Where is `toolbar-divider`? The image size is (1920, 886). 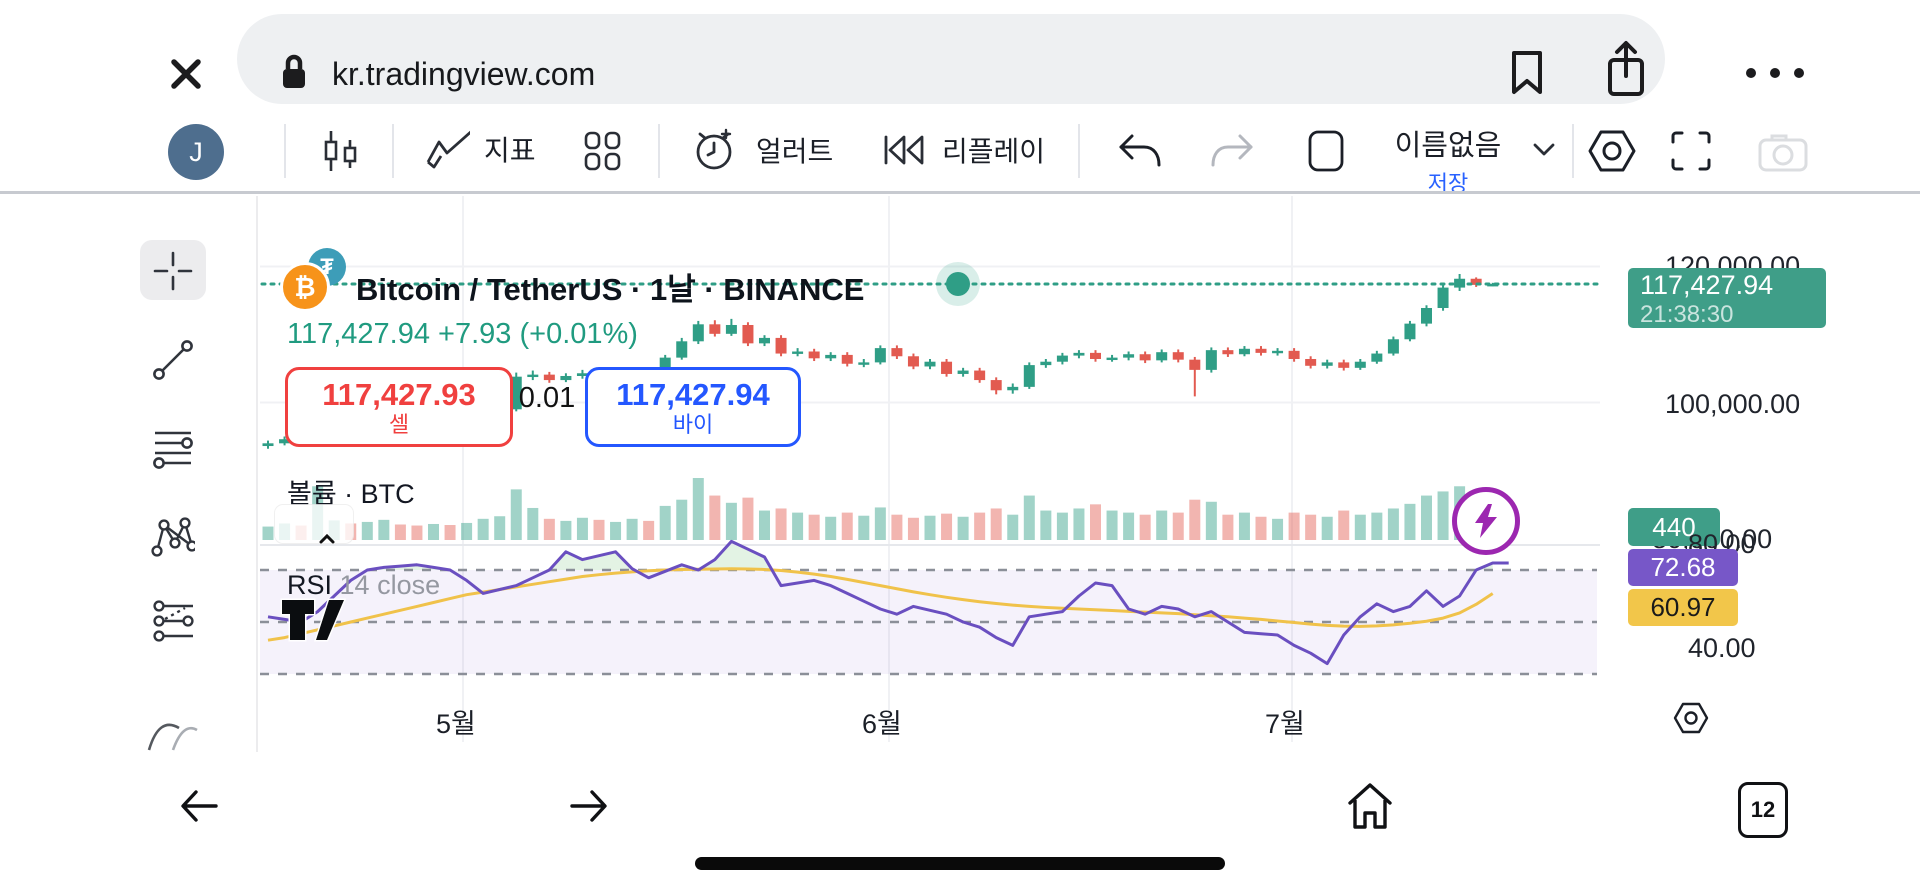 toolbar-divider is located at coordinates (960, 192).